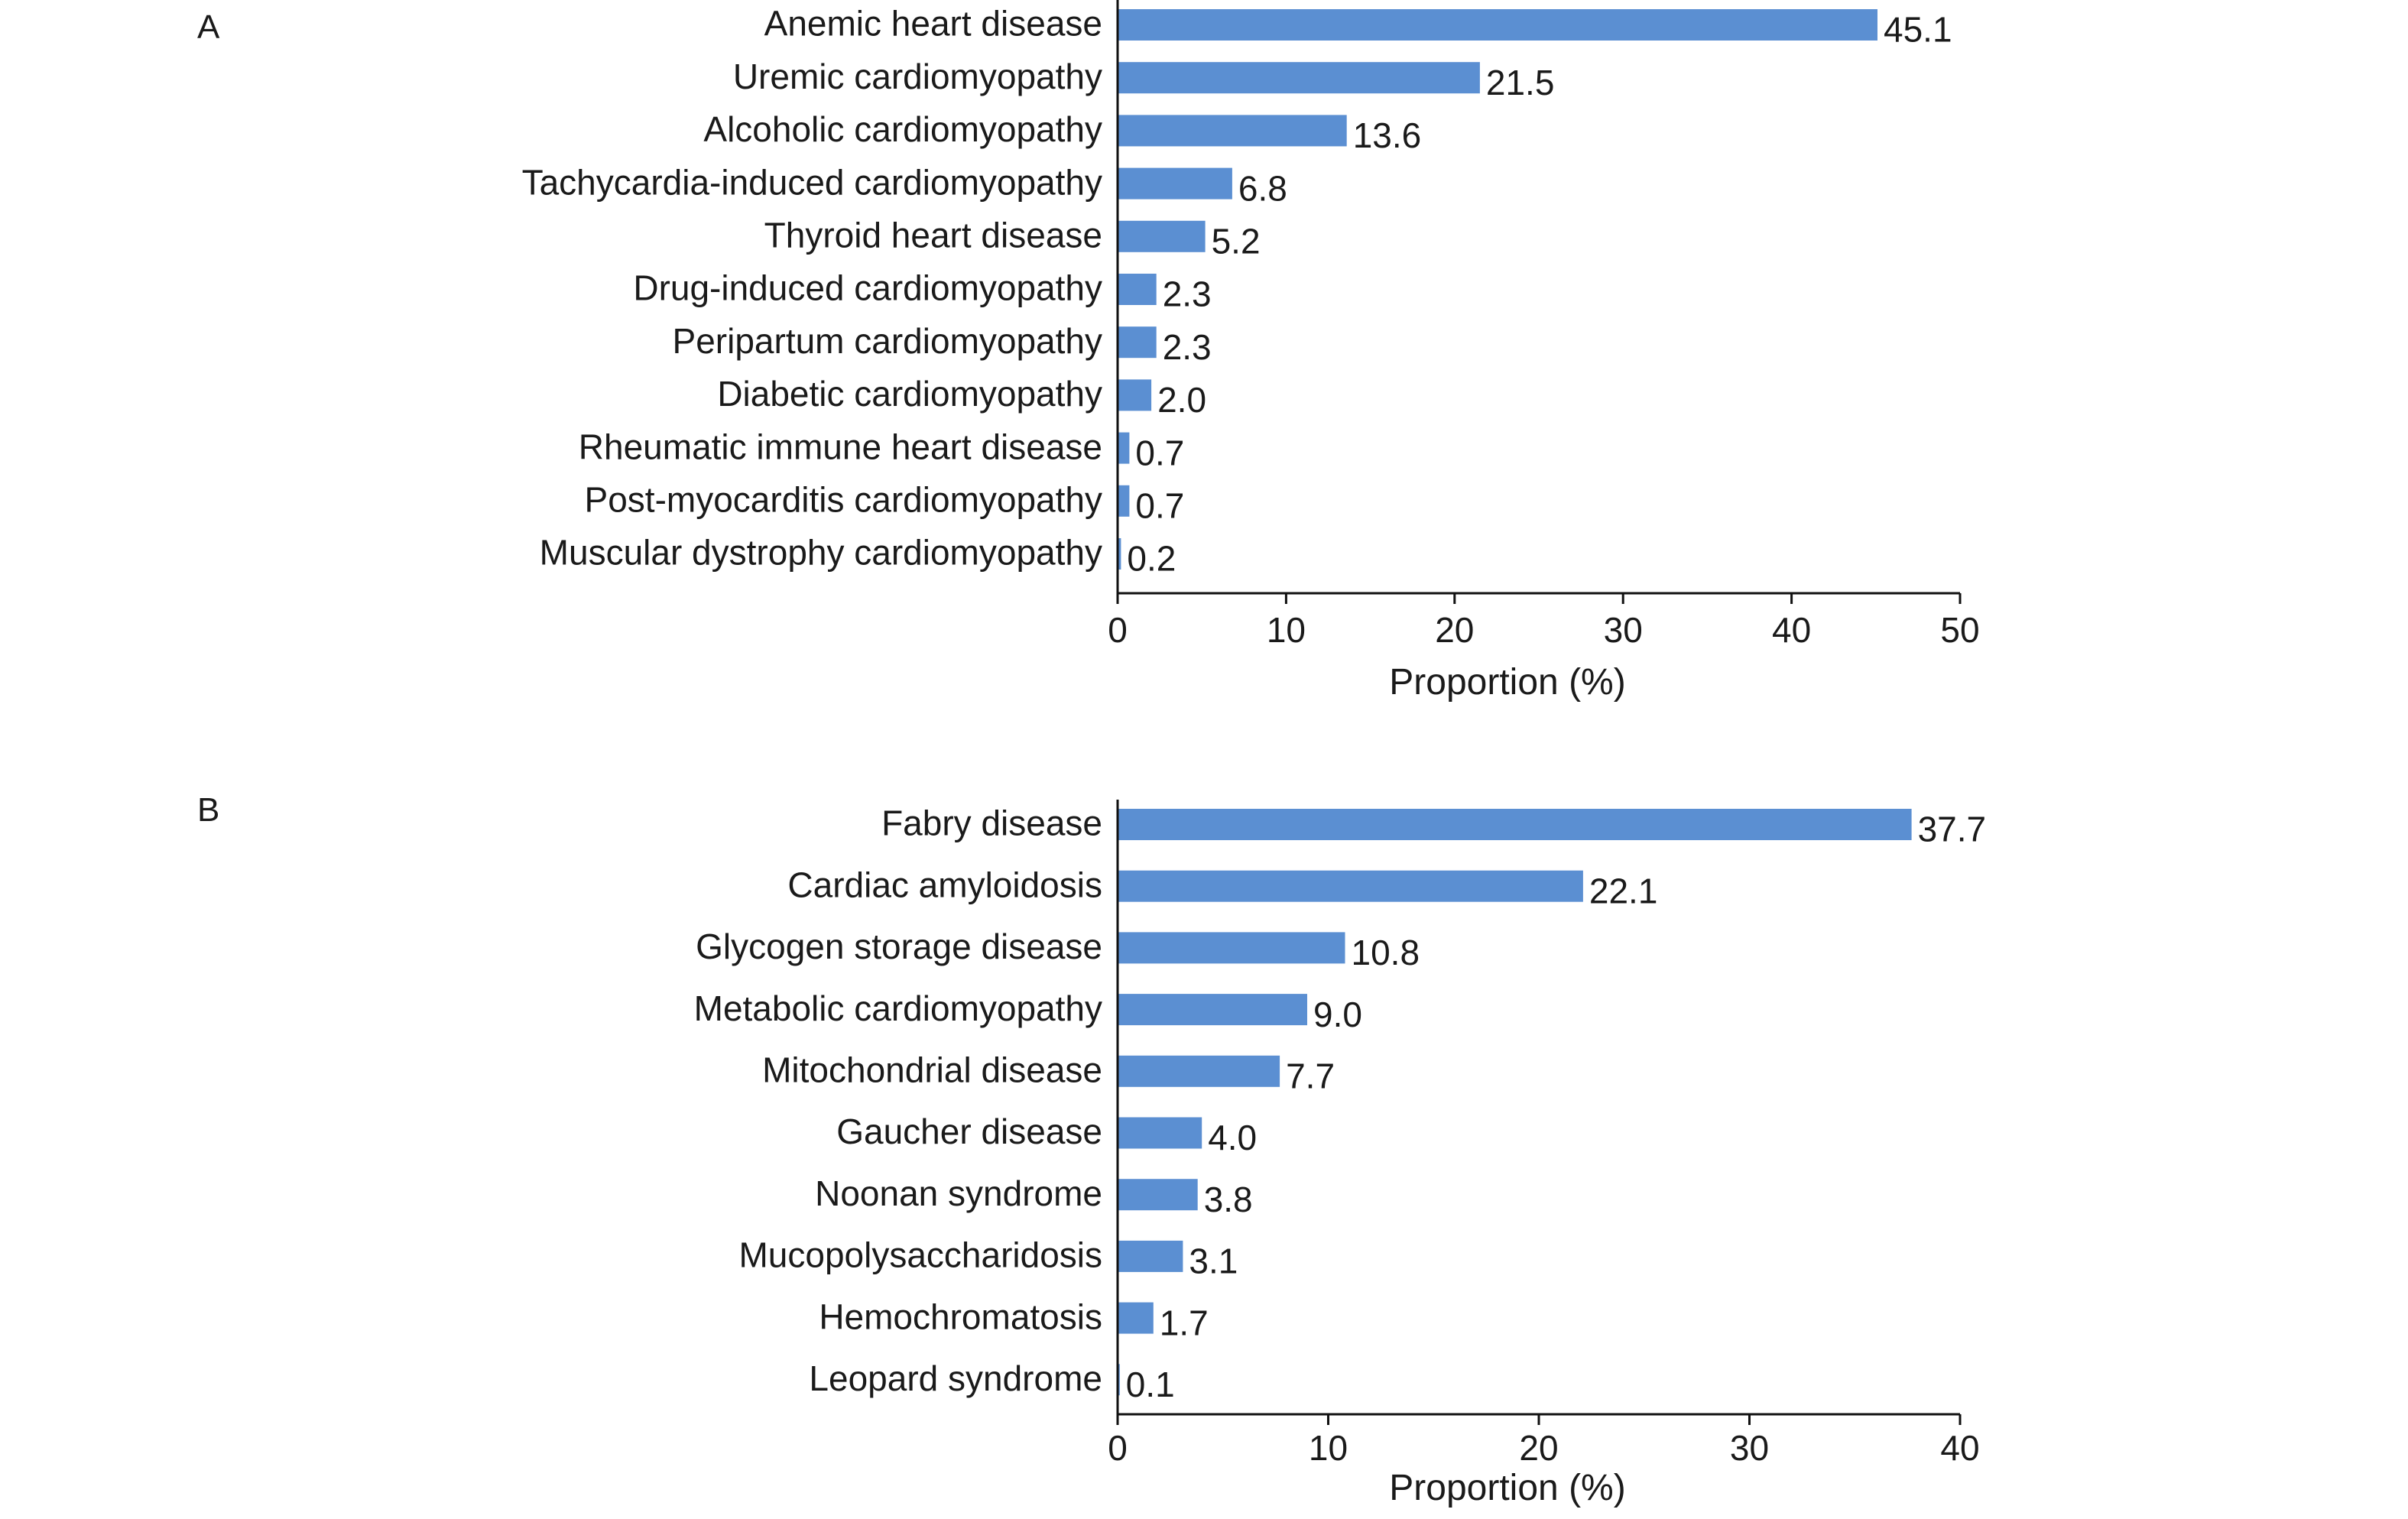  I want to click on panel-a-bar-anemic-heart-disease, so click(1497, 25).